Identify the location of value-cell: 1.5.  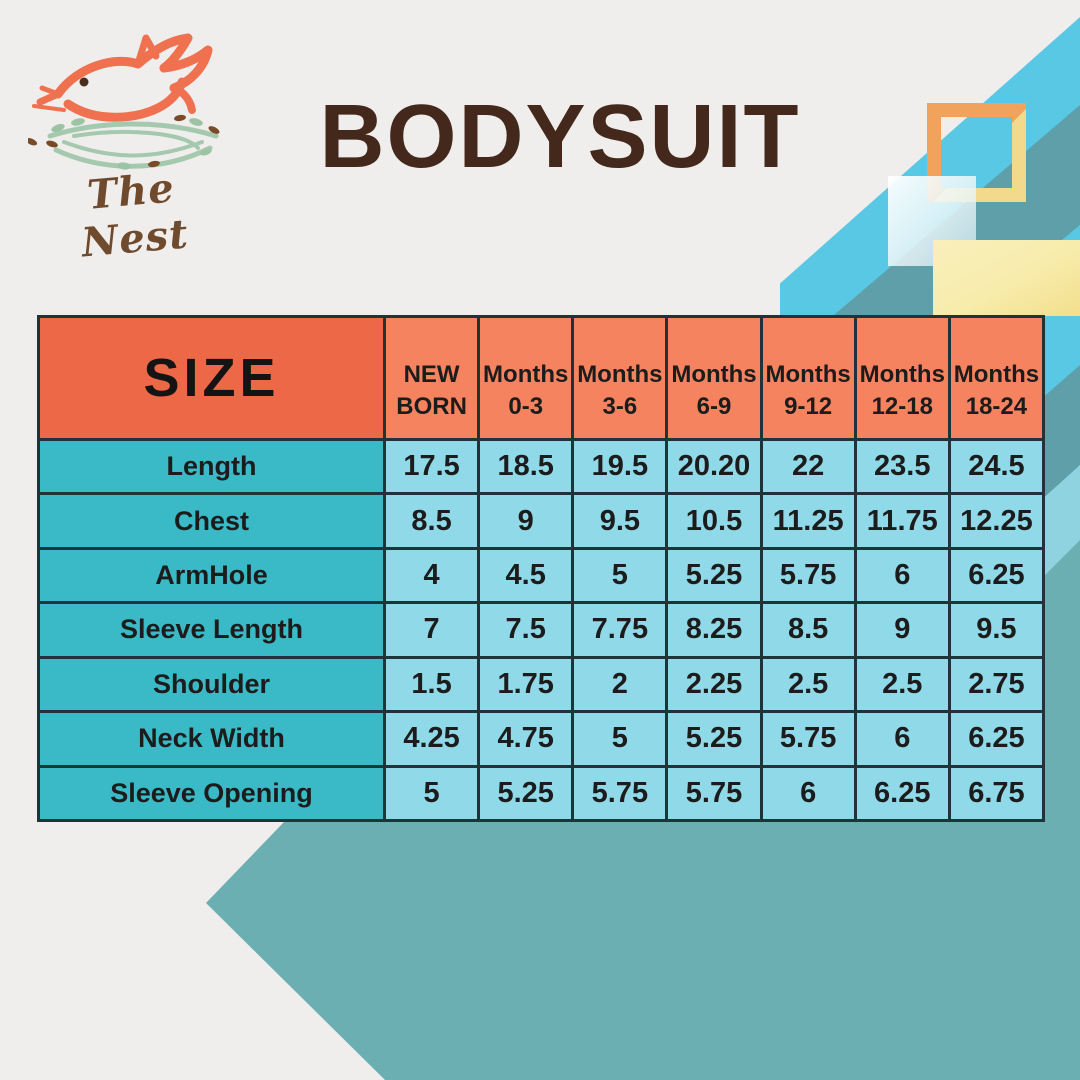
(432, 684).